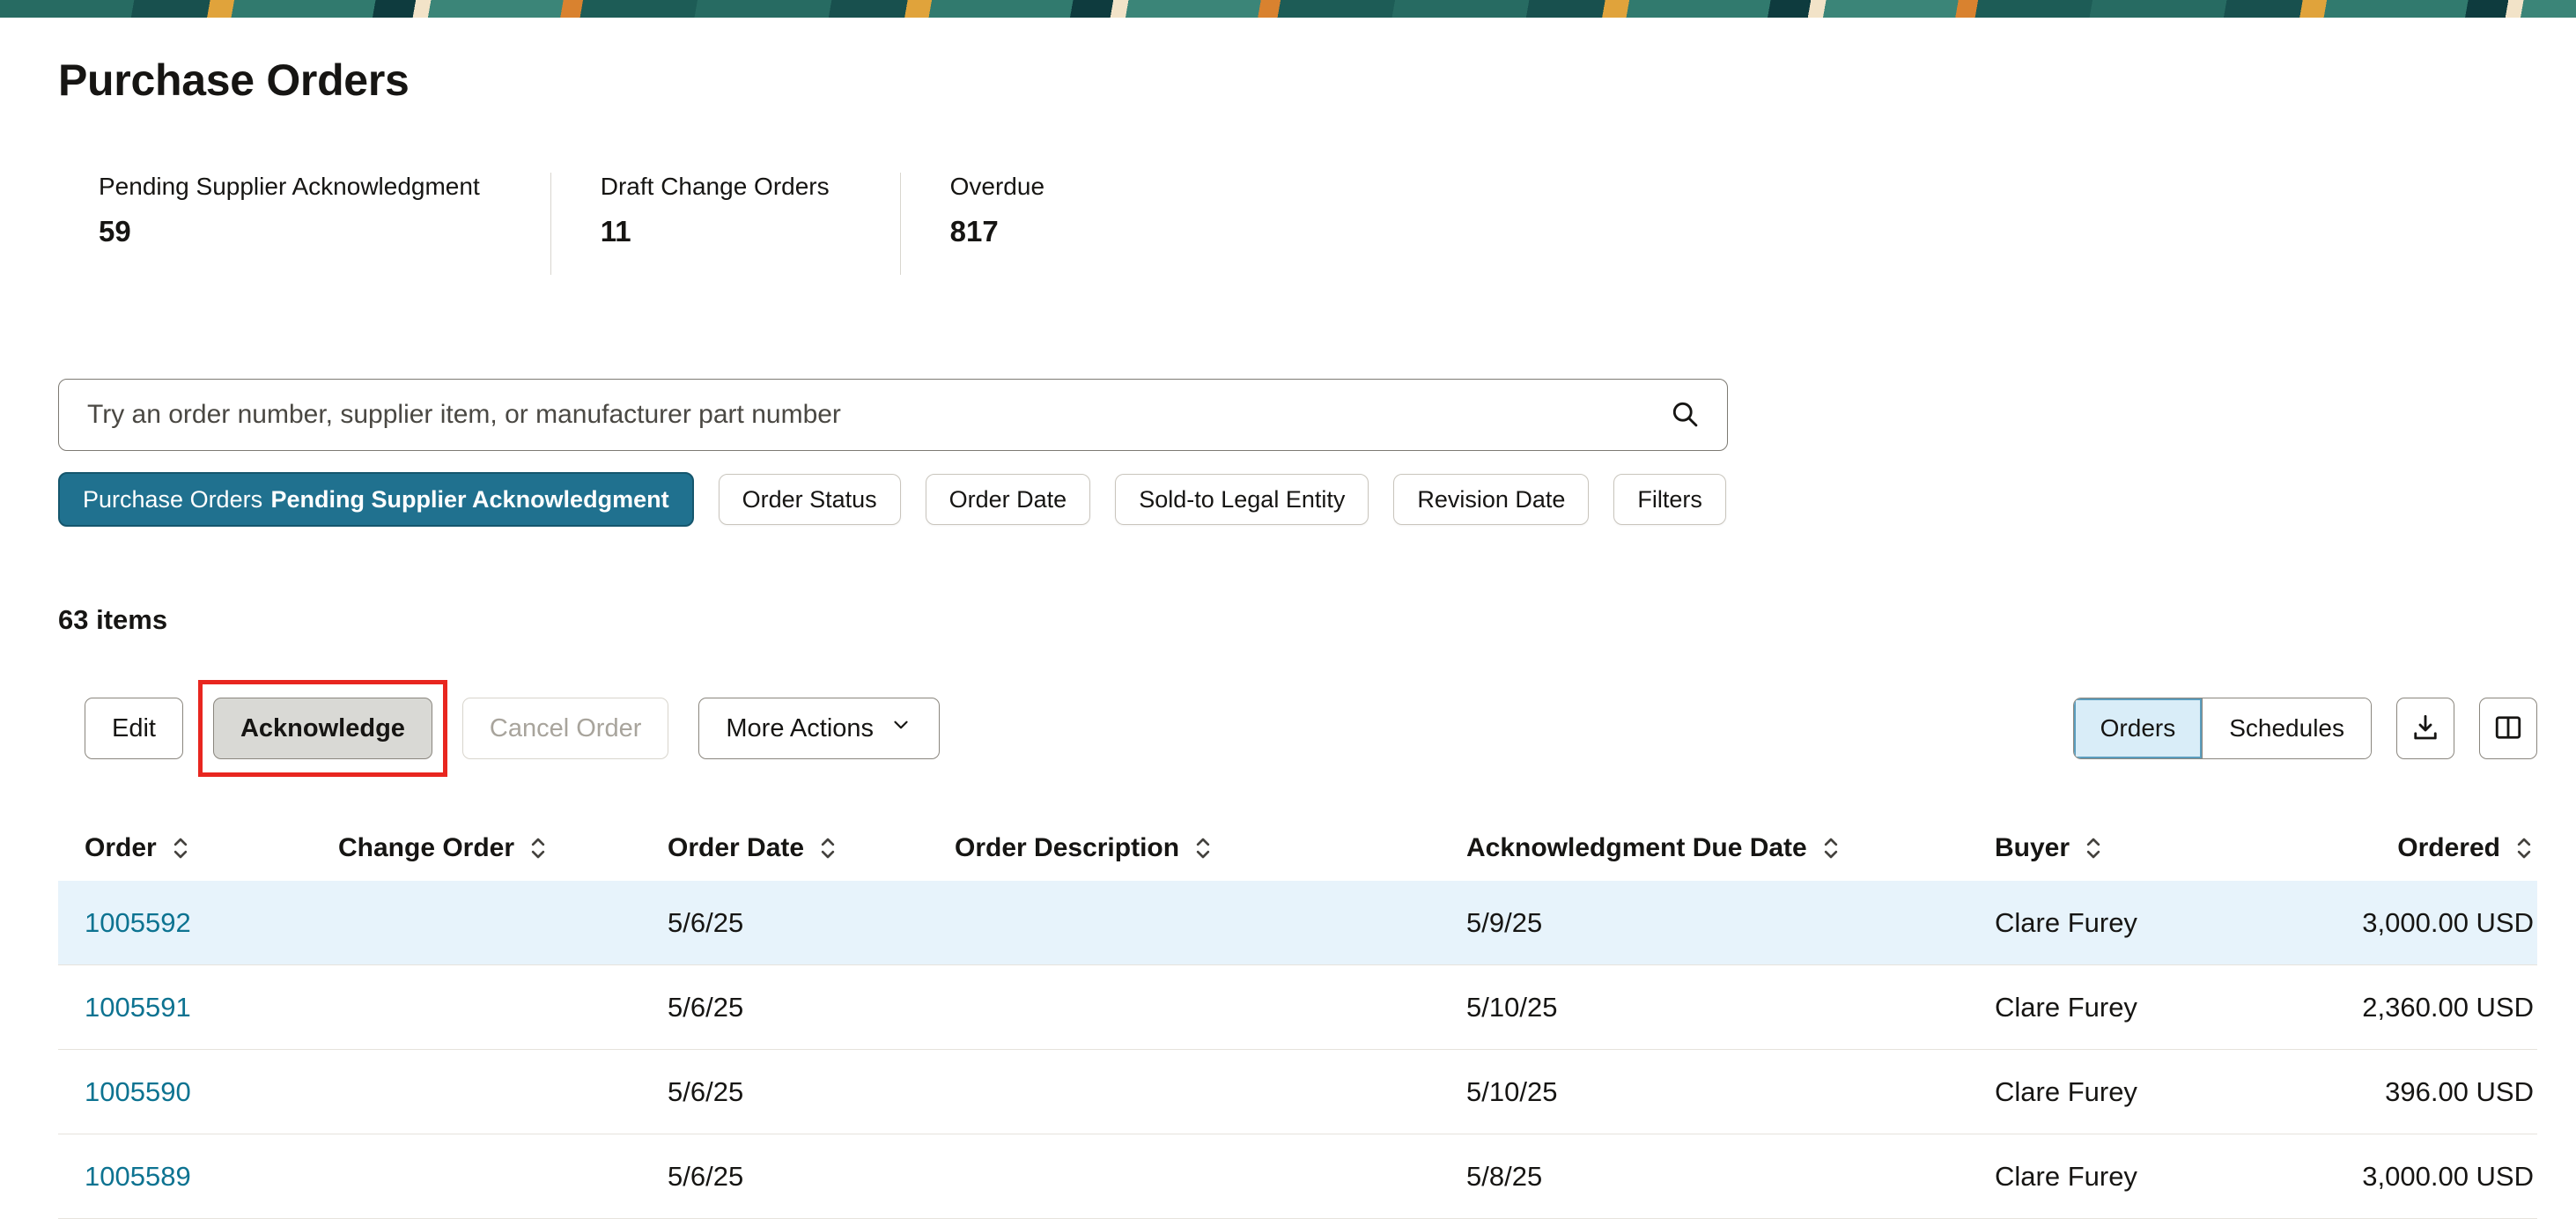 This screenshot has width=2576, height=1219. I want to click on search-button, so click(1685, 415).